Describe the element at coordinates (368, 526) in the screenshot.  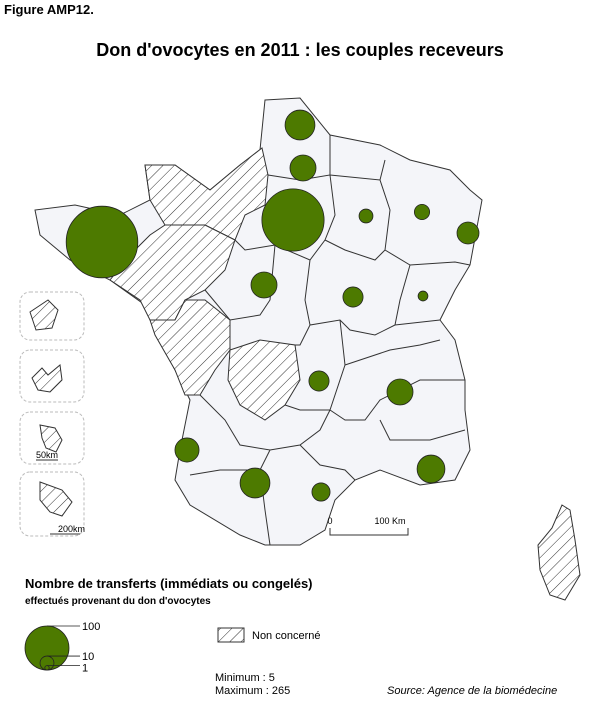
I see `scale-bar: 0 100 Km` at that location.